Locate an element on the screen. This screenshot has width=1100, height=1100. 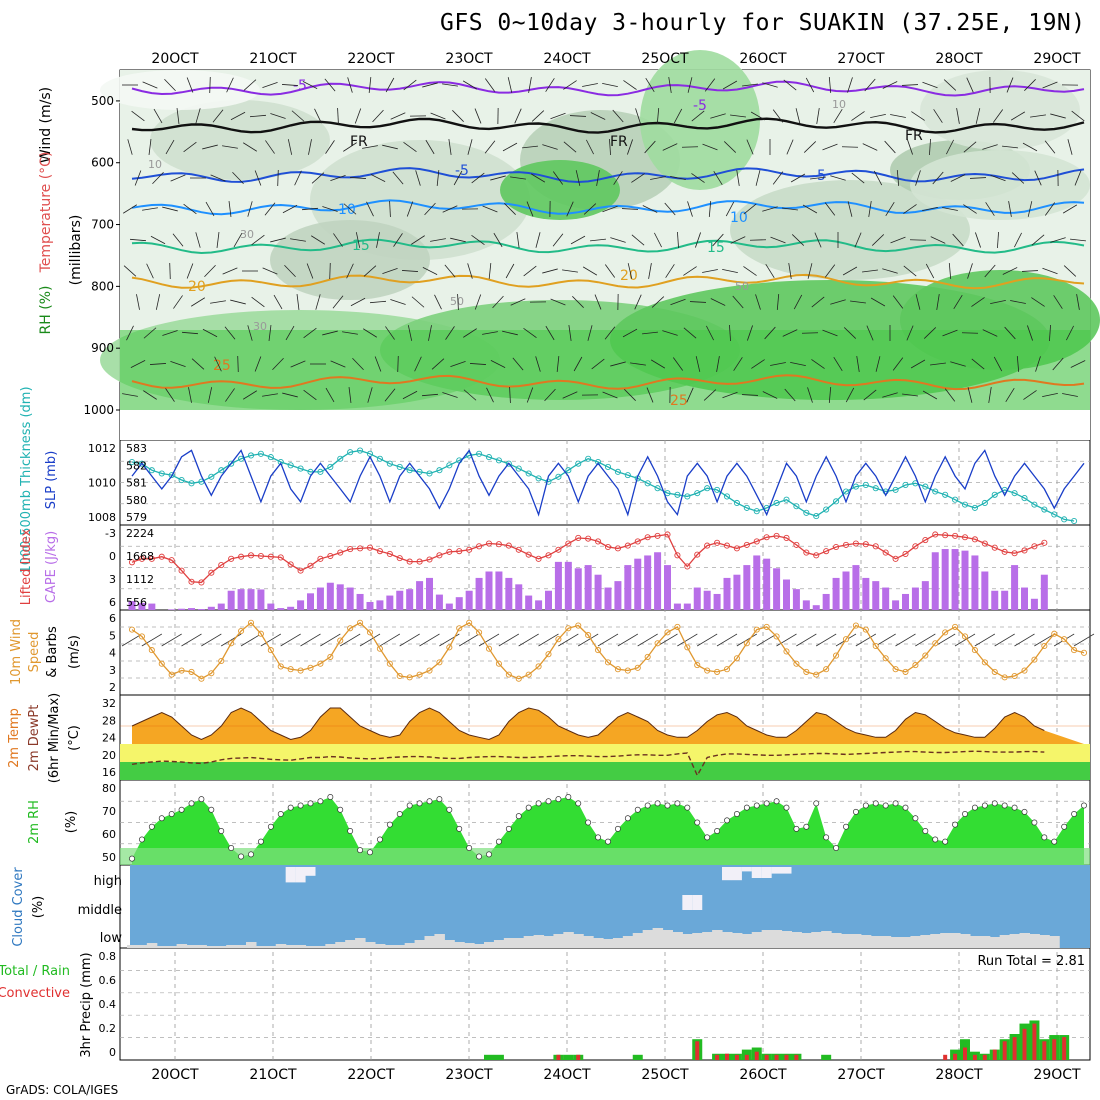
isotherm-label: FR is located at coordinates (914, 136).